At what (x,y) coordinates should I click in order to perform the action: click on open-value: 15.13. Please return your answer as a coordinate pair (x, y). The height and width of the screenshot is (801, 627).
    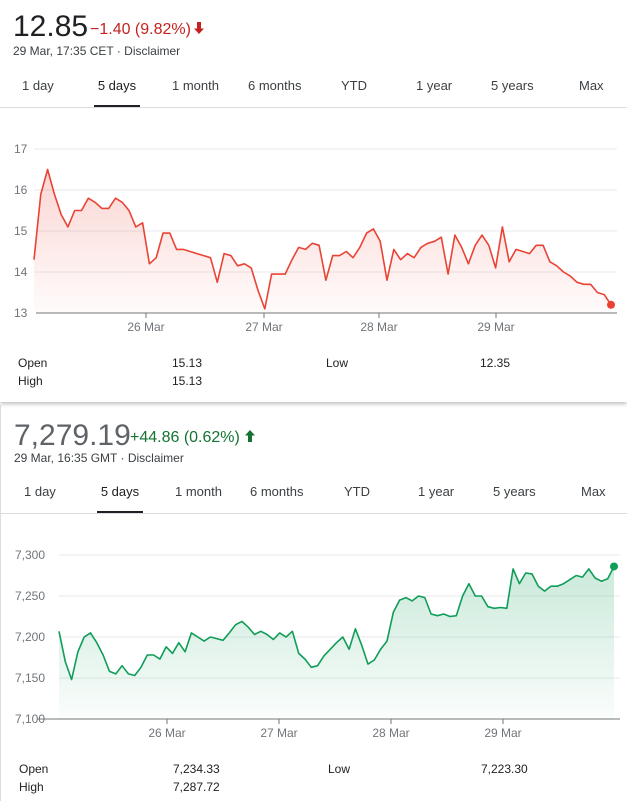
    Looking at the image, I should click on (187, 363).